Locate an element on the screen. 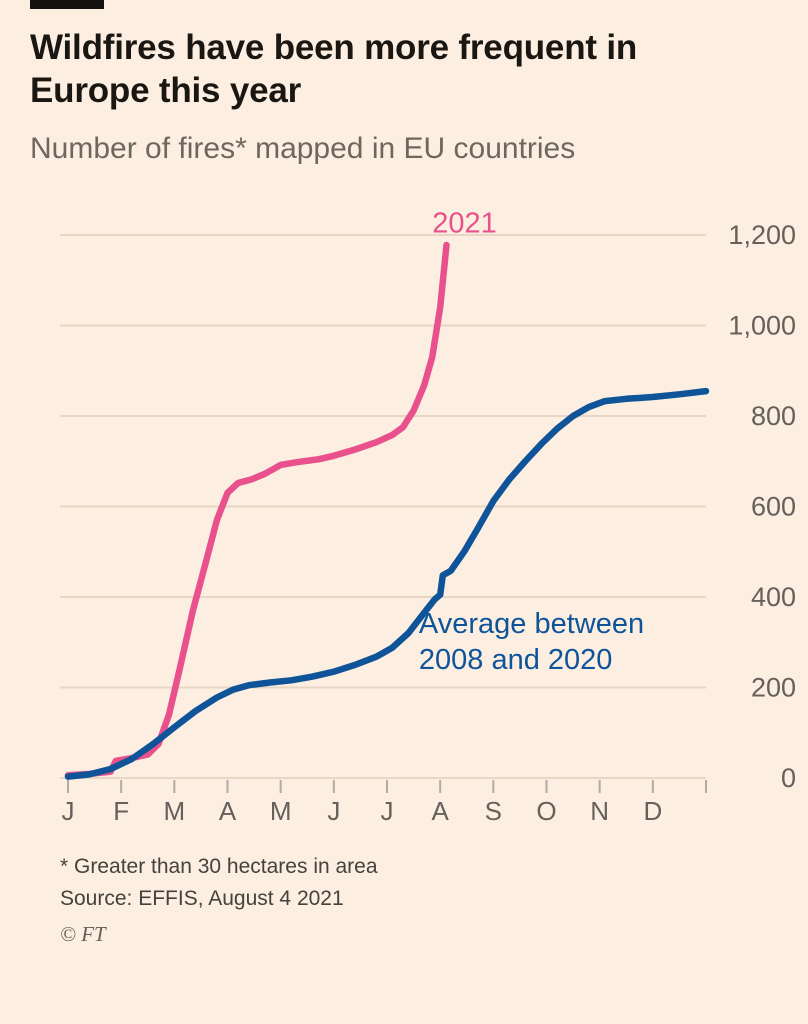  ft-top-rule is located at coordinates (67, 4).